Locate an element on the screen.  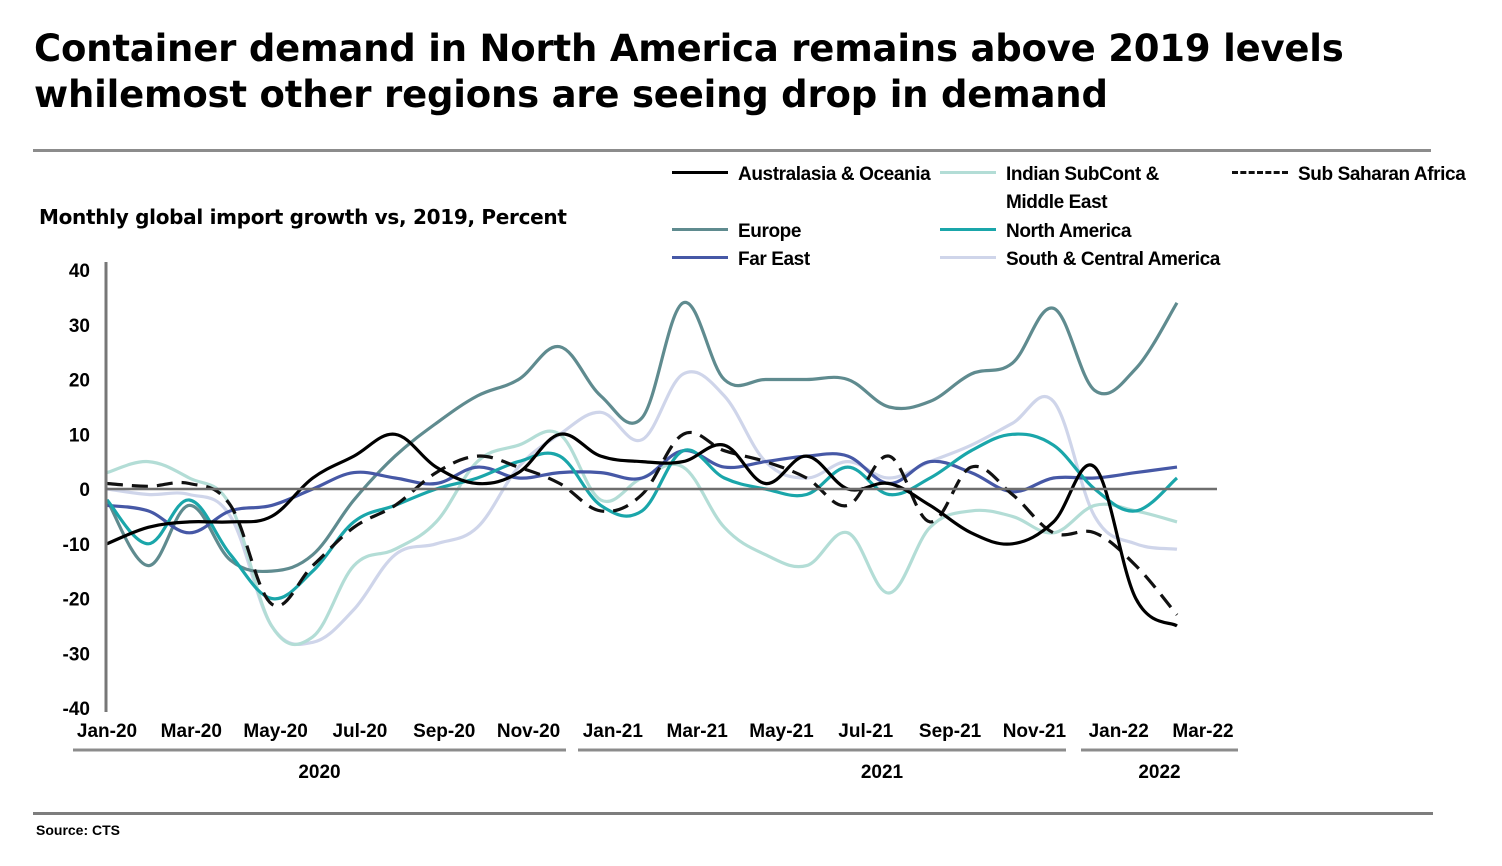
legend-label: North America is located at coordinates (1069, 231).